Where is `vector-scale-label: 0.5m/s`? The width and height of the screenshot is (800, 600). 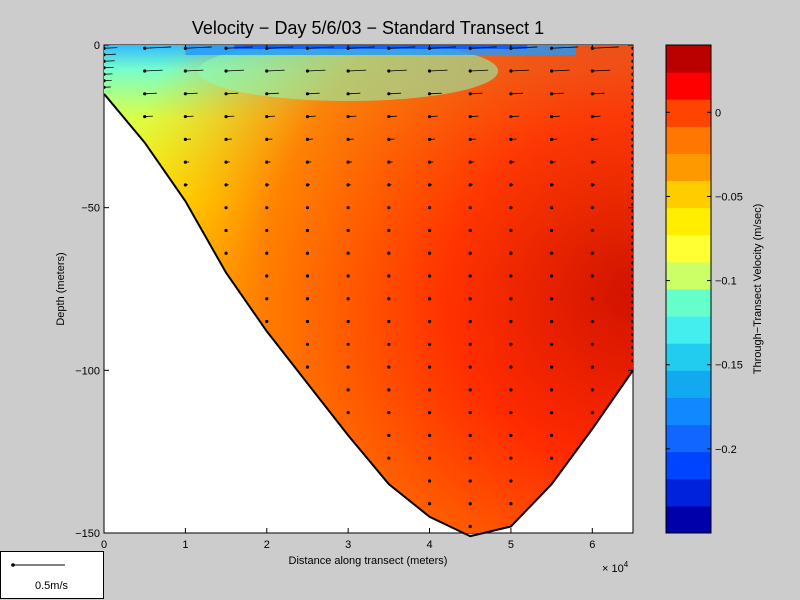
vector-scale-label: 0.5m/s is located at coordinates (52, 586).